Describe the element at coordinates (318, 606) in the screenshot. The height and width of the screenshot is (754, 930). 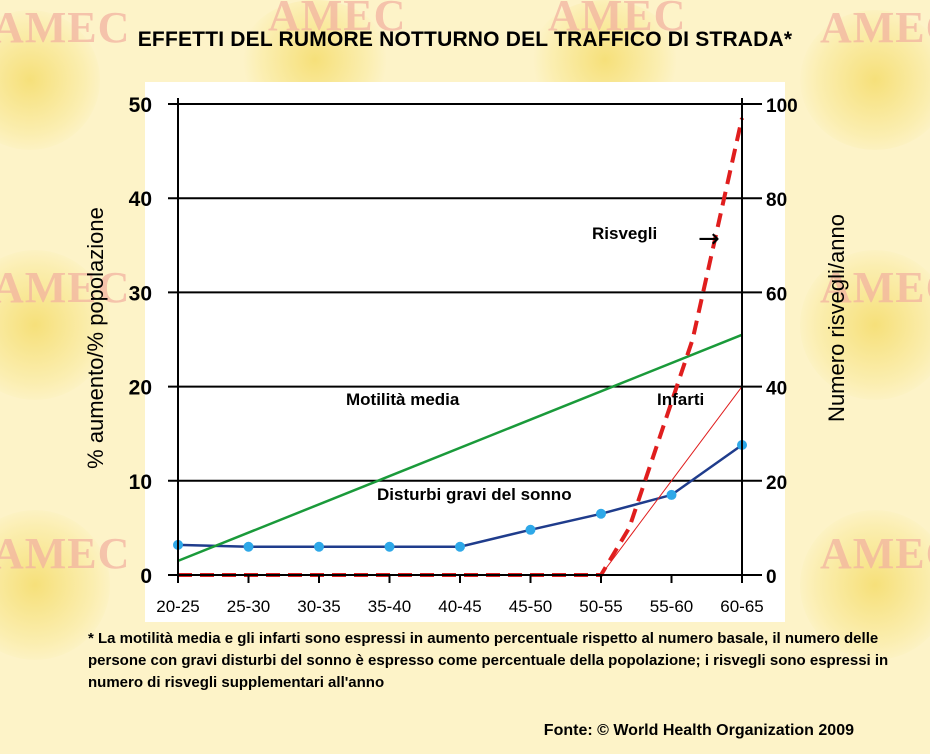
I see `x-tick-label: 30-35` at that location.